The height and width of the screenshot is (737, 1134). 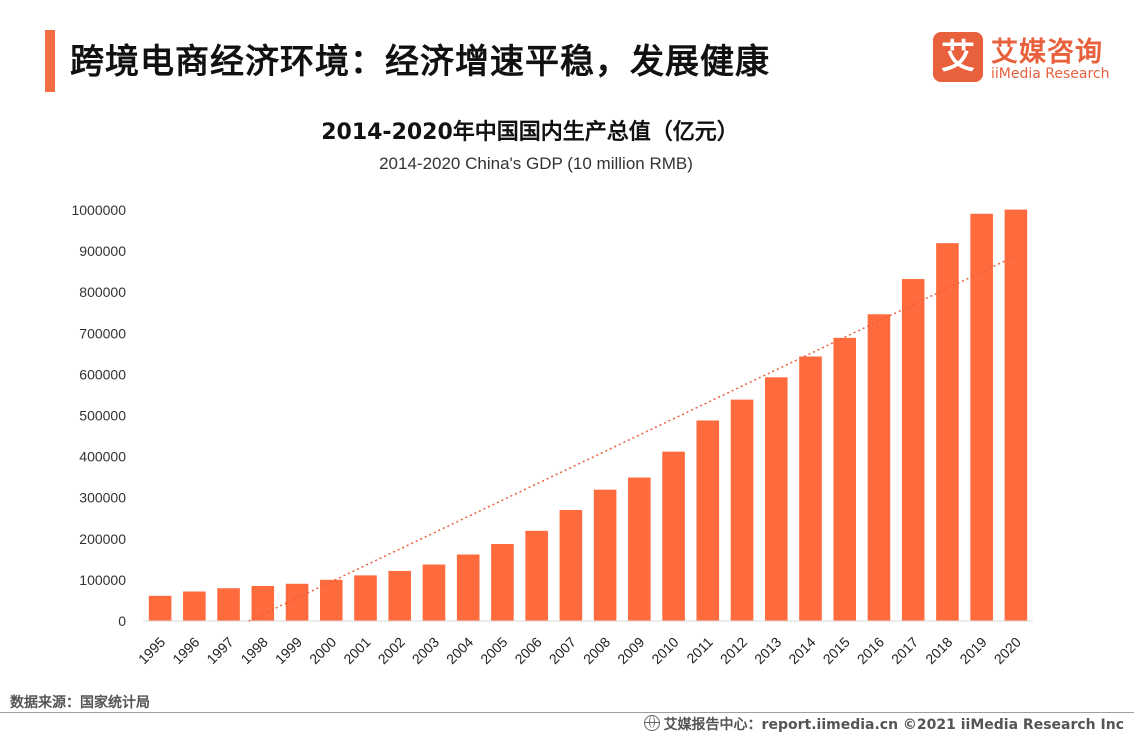 I want to click on bar-1999, so click(x=297, y=602).